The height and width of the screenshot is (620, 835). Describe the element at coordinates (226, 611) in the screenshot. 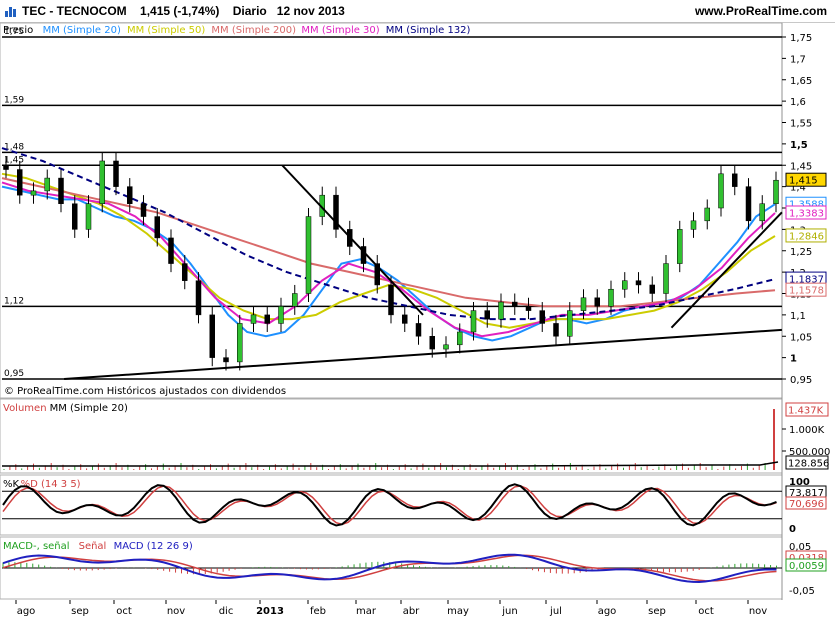

I see `x-tick-label: dic` at that location.